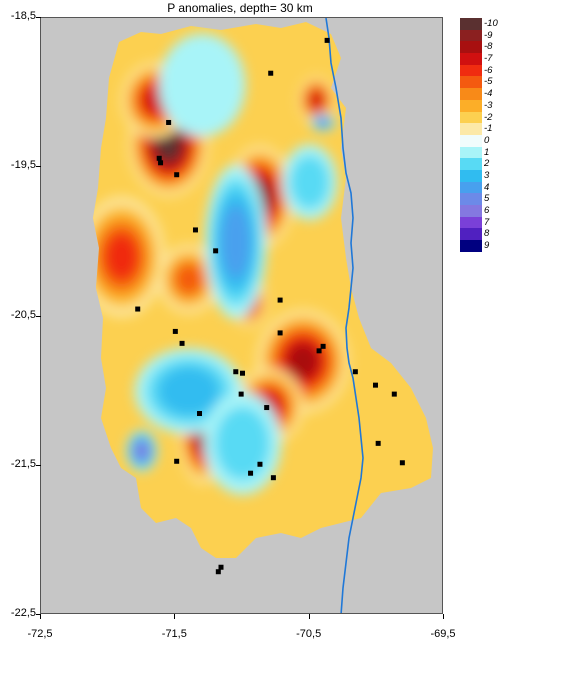 This screenshot has width=570, height=680. I want to click on y-tick-label: -19,5, so click(23, 165).